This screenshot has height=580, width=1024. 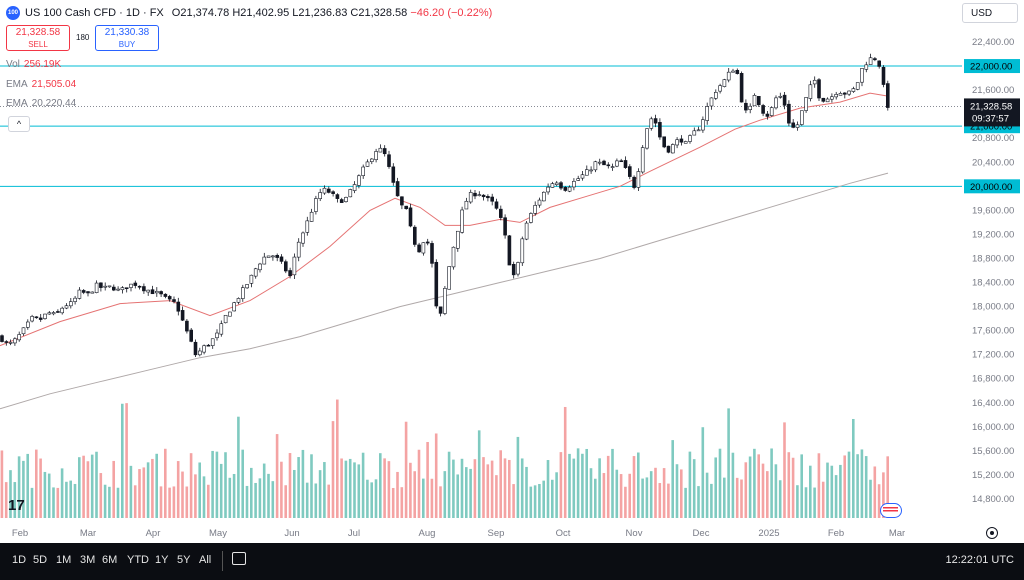 I want to click on timeframe-5d: 5D, so click(x=40, y=560).